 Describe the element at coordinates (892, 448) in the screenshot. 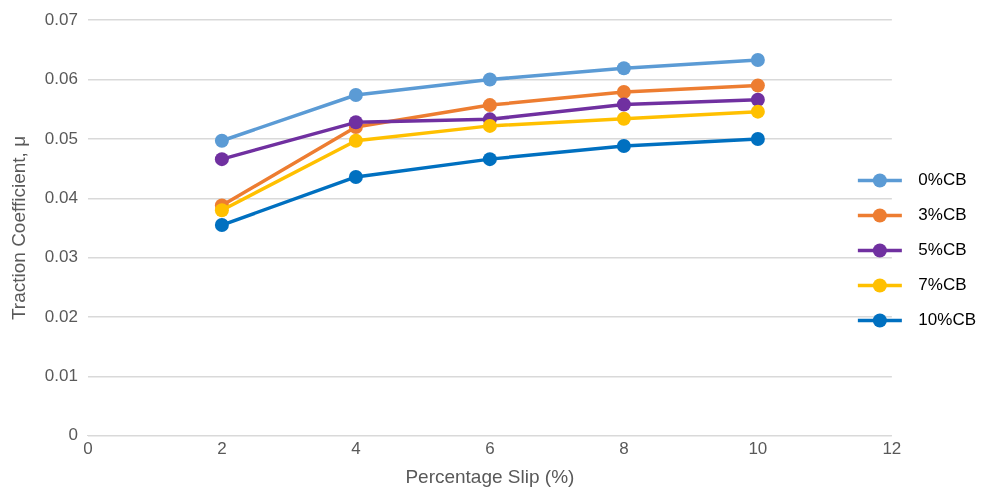

I see `x-tick-label: 12` at that location.